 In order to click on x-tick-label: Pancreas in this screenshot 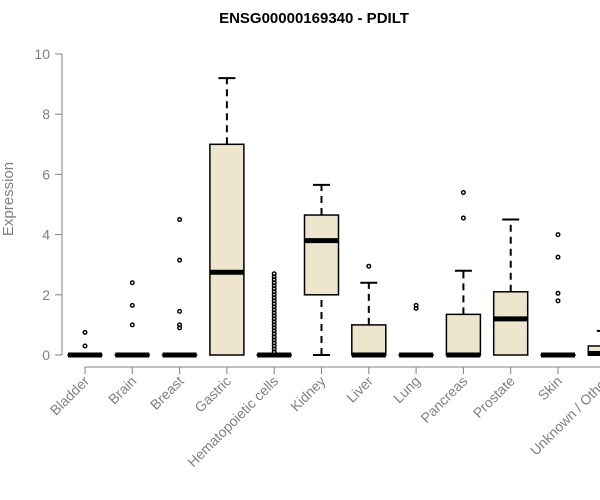, I will do `click(443, 399)`.